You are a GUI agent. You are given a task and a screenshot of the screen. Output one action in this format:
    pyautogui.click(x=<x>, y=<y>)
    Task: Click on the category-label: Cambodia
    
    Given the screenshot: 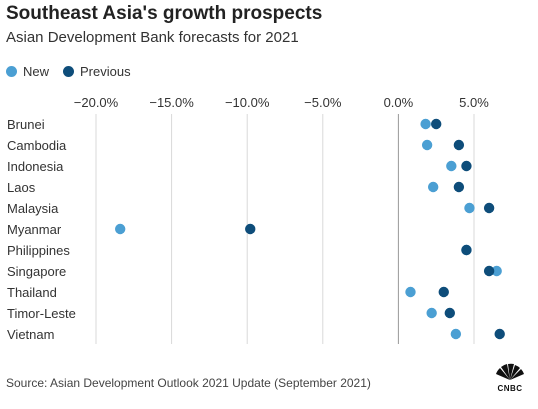 What is the action you would take?
    pyautogui.click(x=37, y=145)
    